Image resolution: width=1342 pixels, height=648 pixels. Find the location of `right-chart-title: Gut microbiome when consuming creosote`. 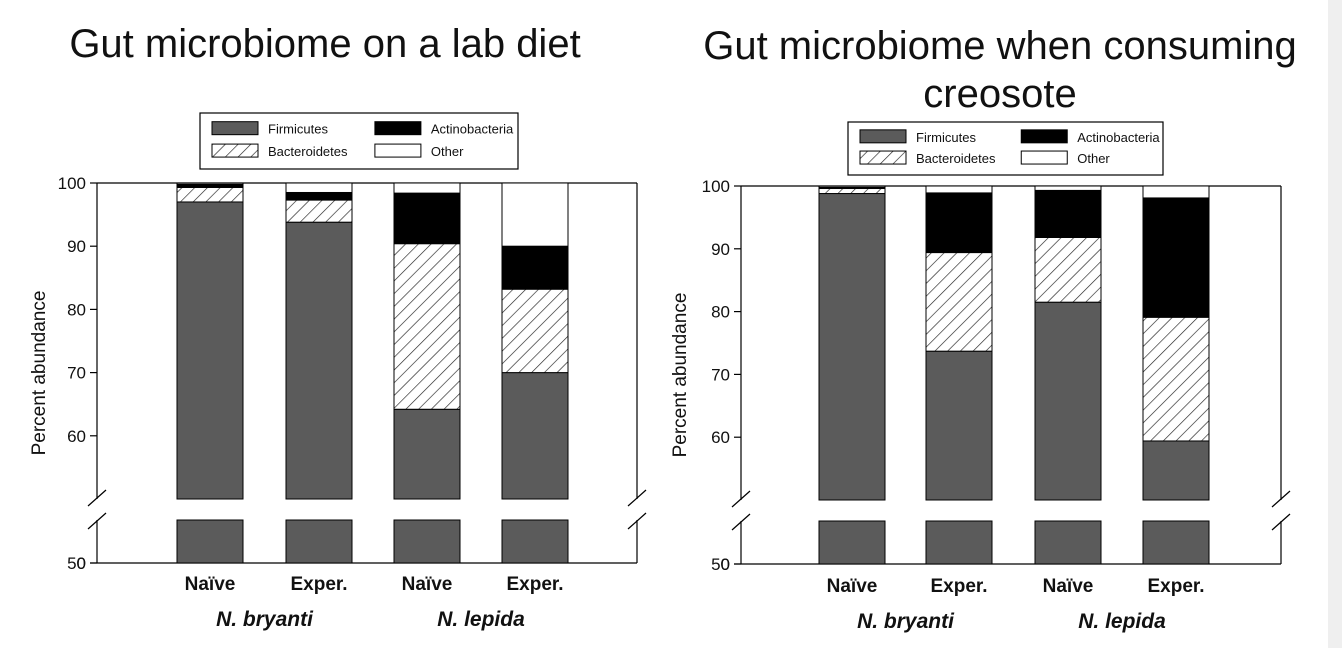

right-chart-title: Gut microbiome when consuming creosote is located at coordinates (1000, 70).